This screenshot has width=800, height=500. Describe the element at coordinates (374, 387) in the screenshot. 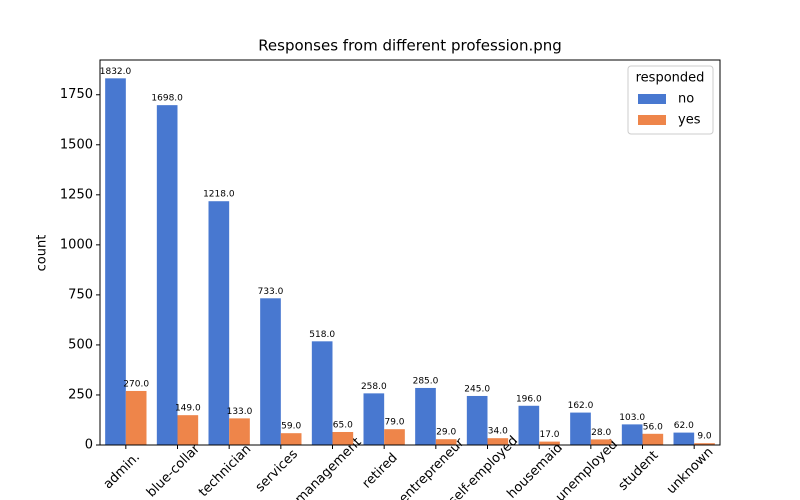

I see `value-label: 258.0` at that location.